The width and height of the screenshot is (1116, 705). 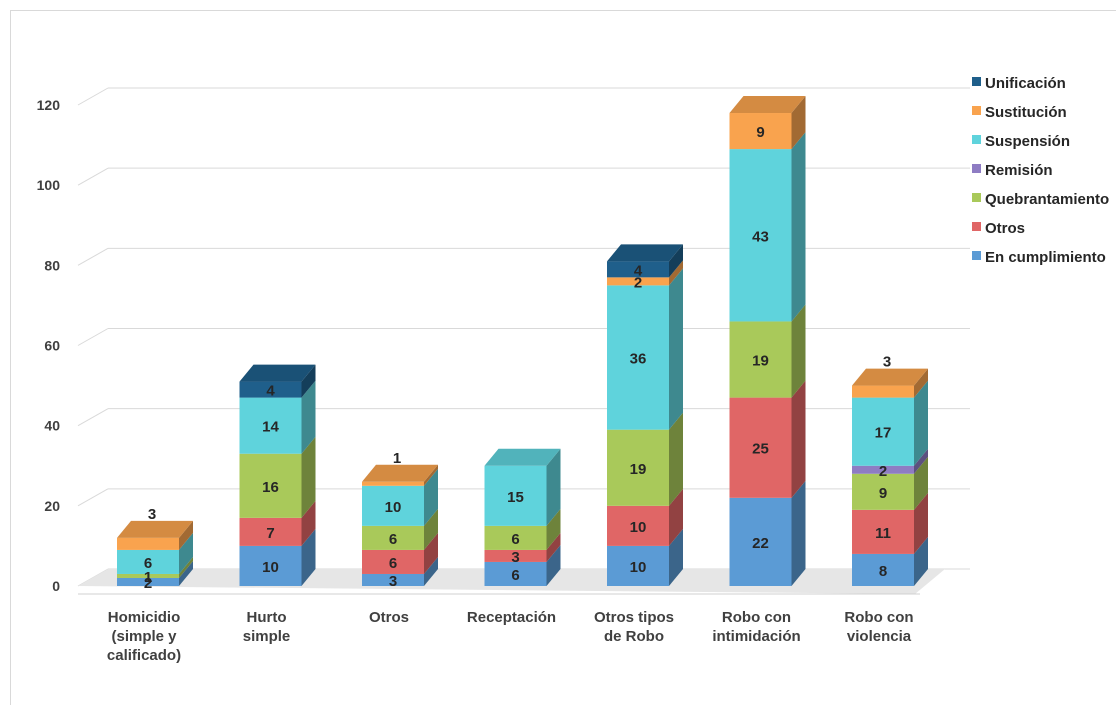 I want to click on data-label: 2, so click(x=638, y=282).